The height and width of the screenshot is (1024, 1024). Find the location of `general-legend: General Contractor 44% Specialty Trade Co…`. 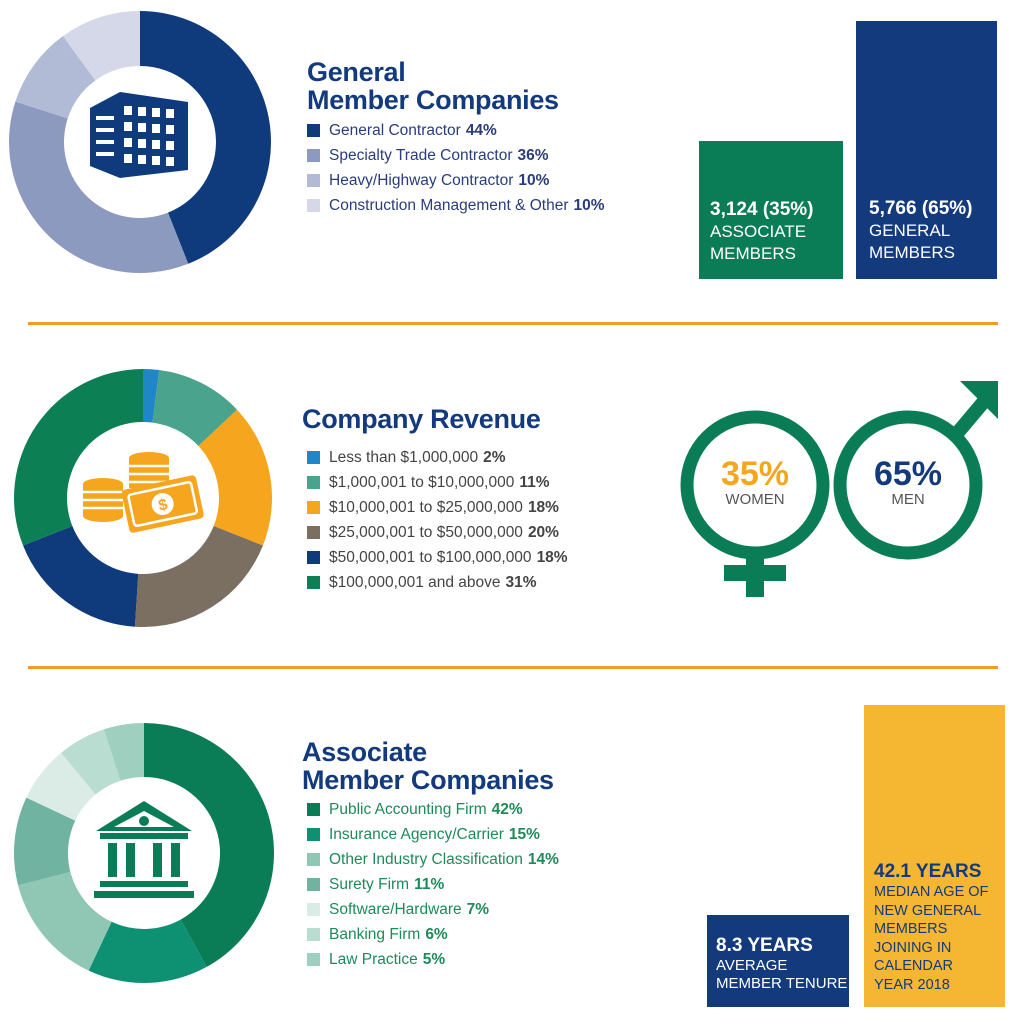

general-legend: General Contractor 44% Specialty Trade Co… is located at coordinates (456, 168).